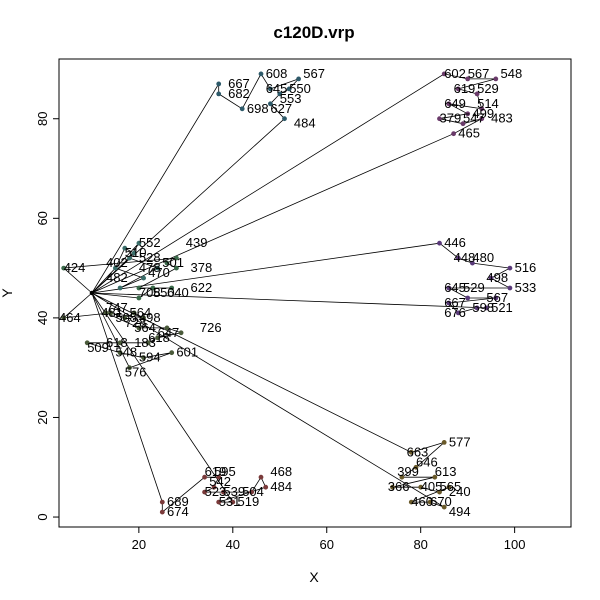 Image resolution: width=600 pixels, height=600 pixels. I want to click on point-label: 494, so click(460, 511).